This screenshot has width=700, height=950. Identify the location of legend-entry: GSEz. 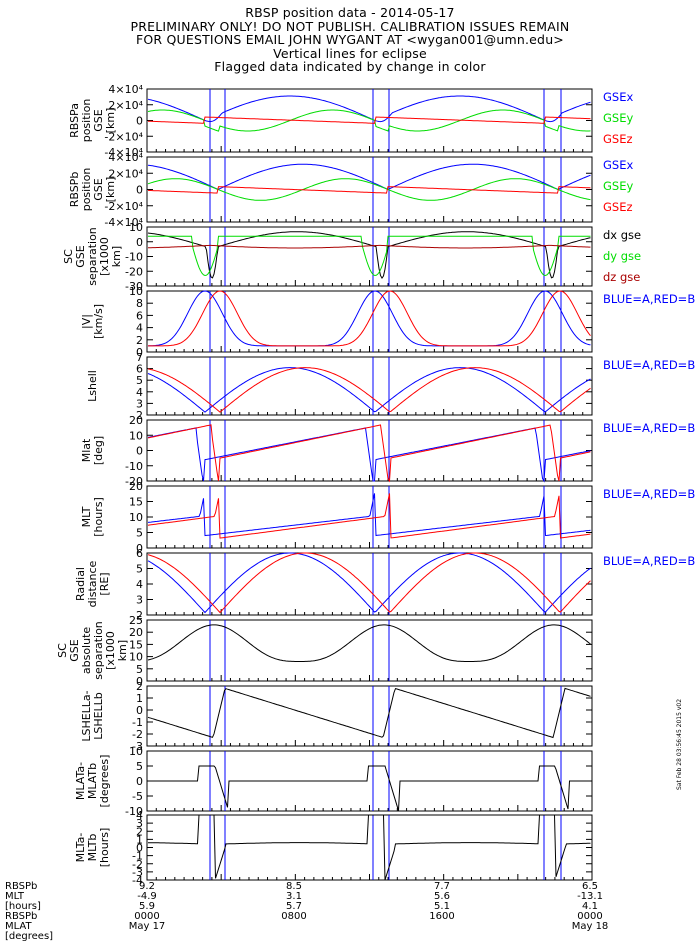
(618, 139).